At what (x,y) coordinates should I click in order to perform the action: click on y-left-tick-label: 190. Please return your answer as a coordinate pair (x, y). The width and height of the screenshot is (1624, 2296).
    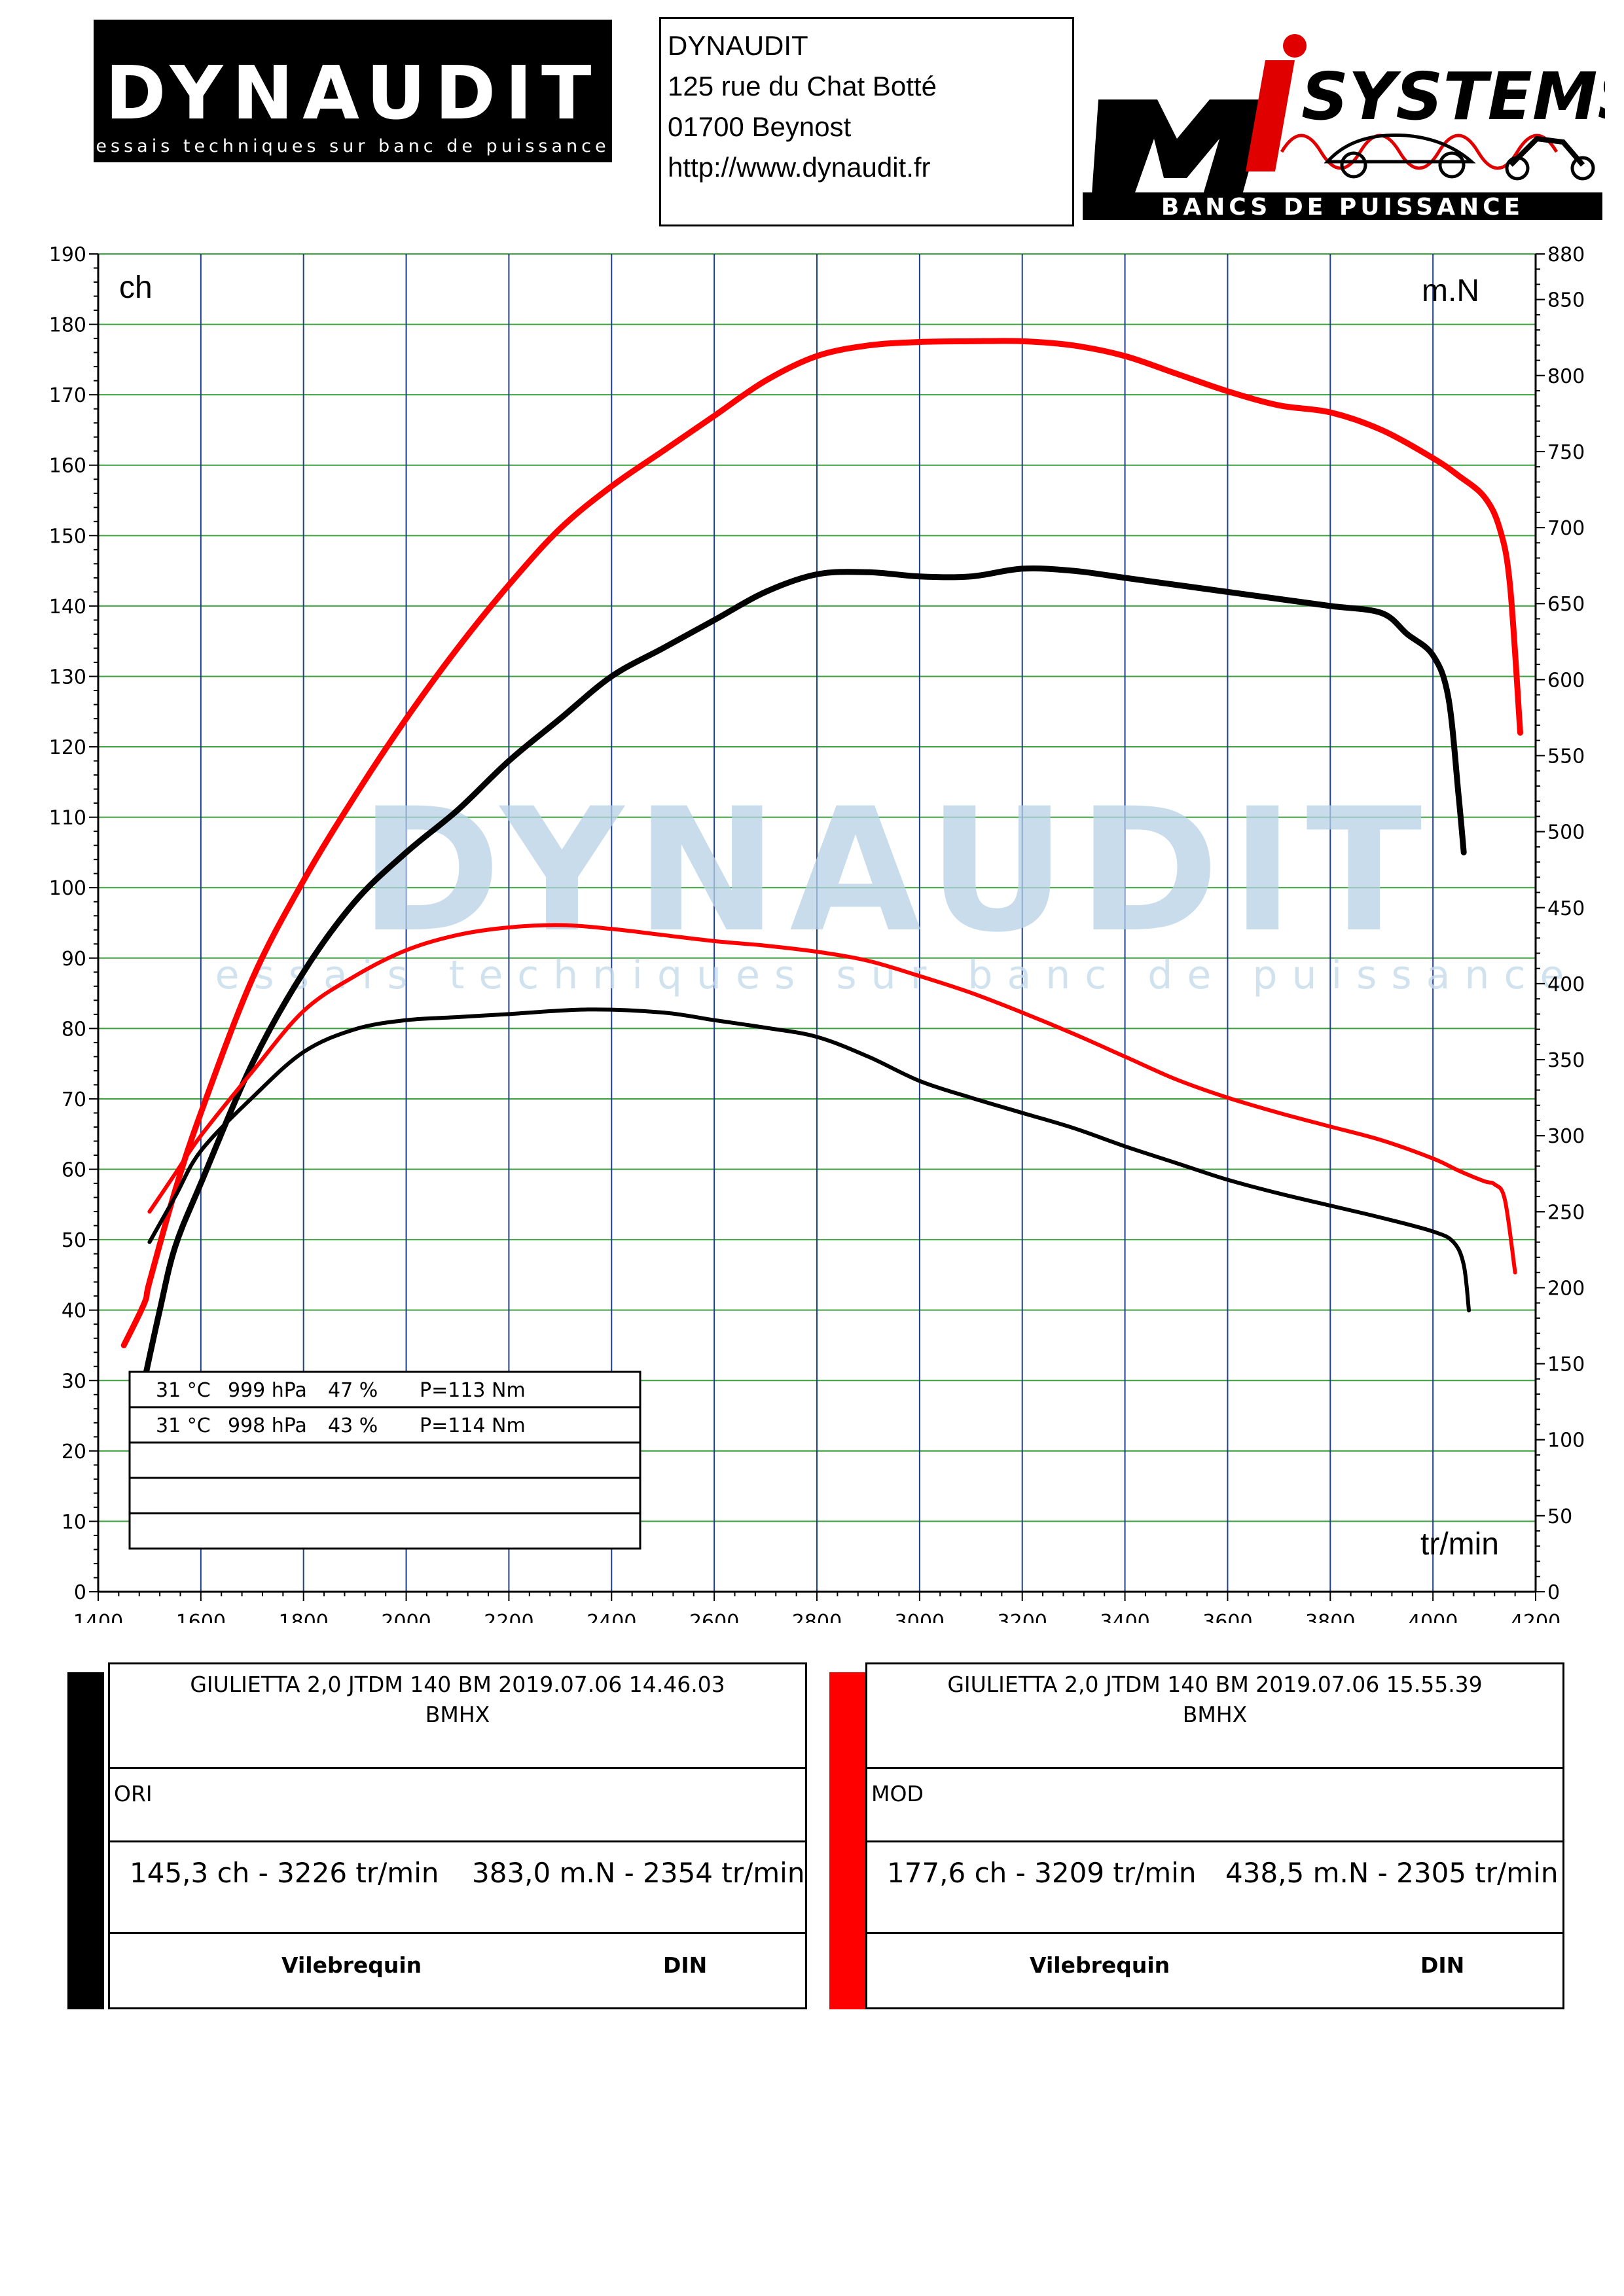
    Looking at the image, I should click on (67, 254).